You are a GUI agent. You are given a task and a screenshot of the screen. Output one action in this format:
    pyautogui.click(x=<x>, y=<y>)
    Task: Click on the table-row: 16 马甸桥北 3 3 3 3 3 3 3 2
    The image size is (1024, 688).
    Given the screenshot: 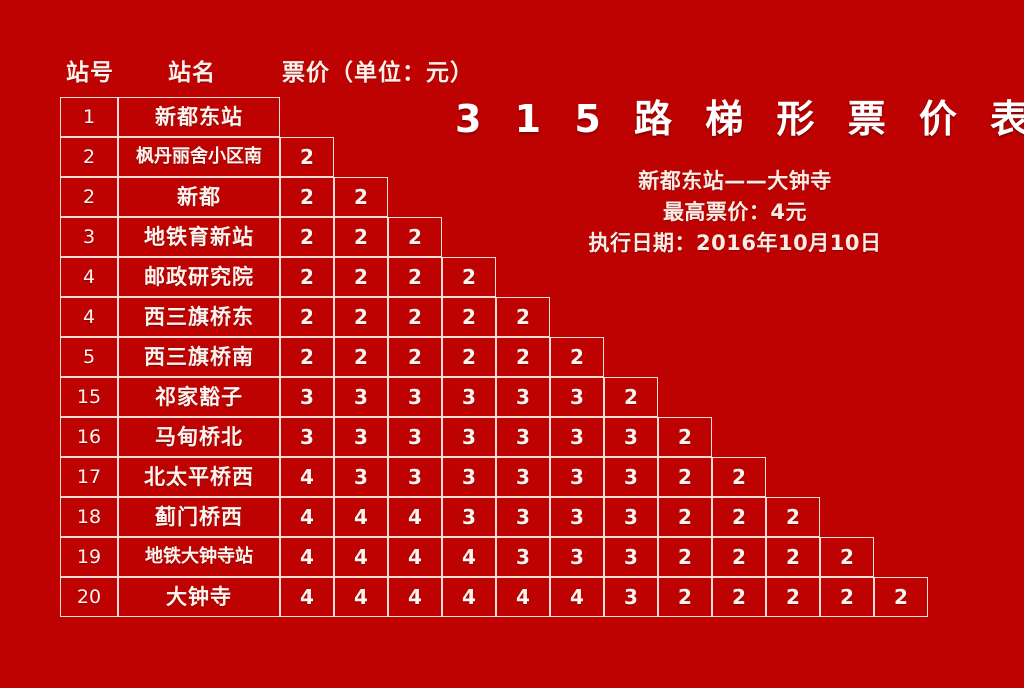 What is the action you would take?
    pyautogui.click(x=496, y=437)
    